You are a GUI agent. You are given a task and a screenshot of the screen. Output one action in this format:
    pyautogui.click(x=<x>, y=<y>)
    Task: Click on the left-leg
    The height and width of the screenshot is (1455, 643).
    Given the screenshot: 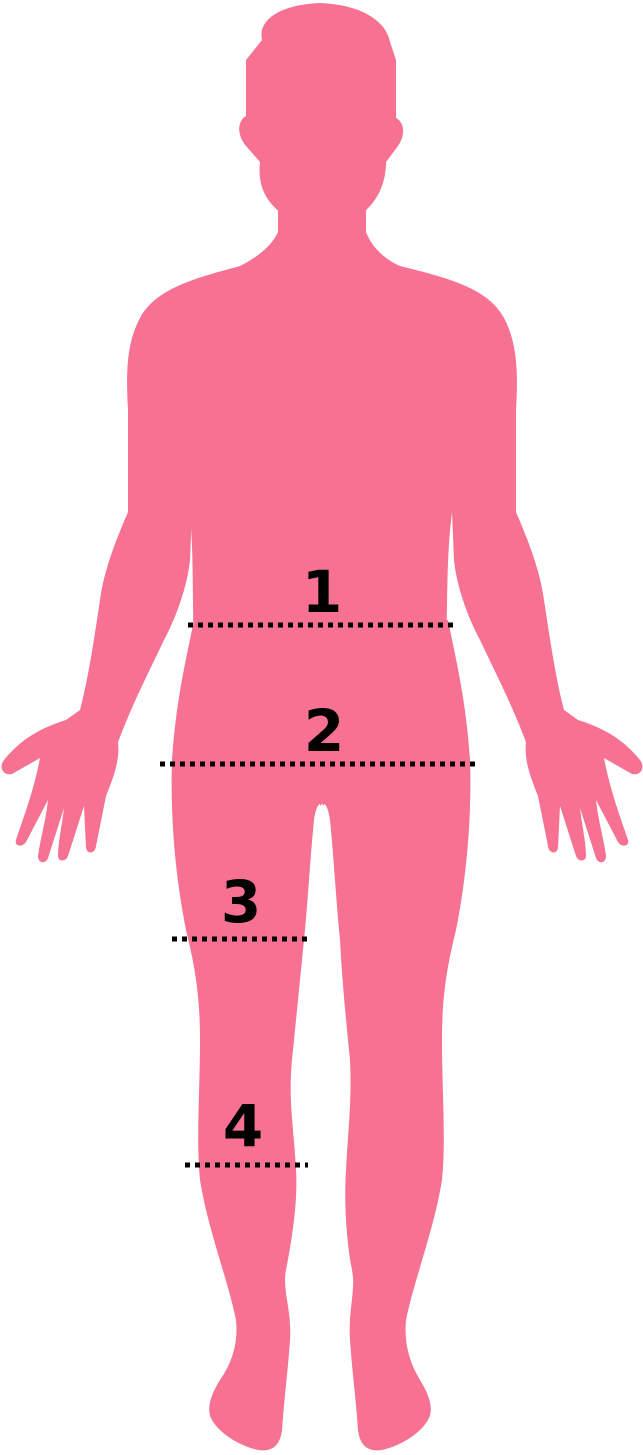 What is the action you would take?
    pyautogui.click(x=247, y=1105)
    